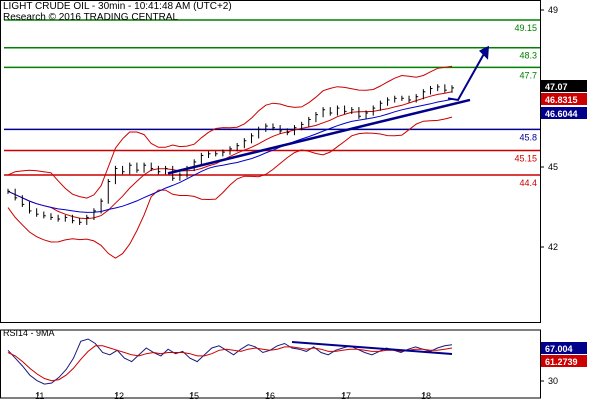 This screenshot has height=405, width=590. What do you see at coordinates (426, 395) in the screenshot?
I see `x-tick-label: 18` at bounding box center [426, 395].